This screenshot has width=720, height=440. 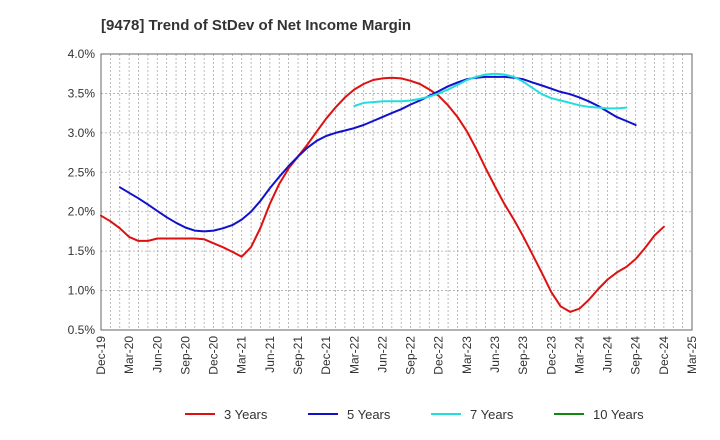 I want to click on legend: 3 Years 5 Years 7 Years 10 Years, so click(x=414, y=414).